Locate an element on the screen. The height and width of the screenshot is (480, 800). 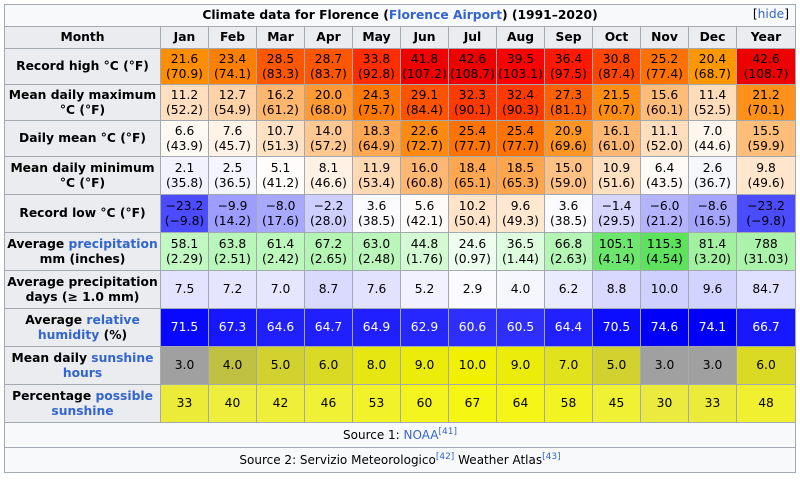
month-header-sep: Sep is located at coordinates (568, 37).